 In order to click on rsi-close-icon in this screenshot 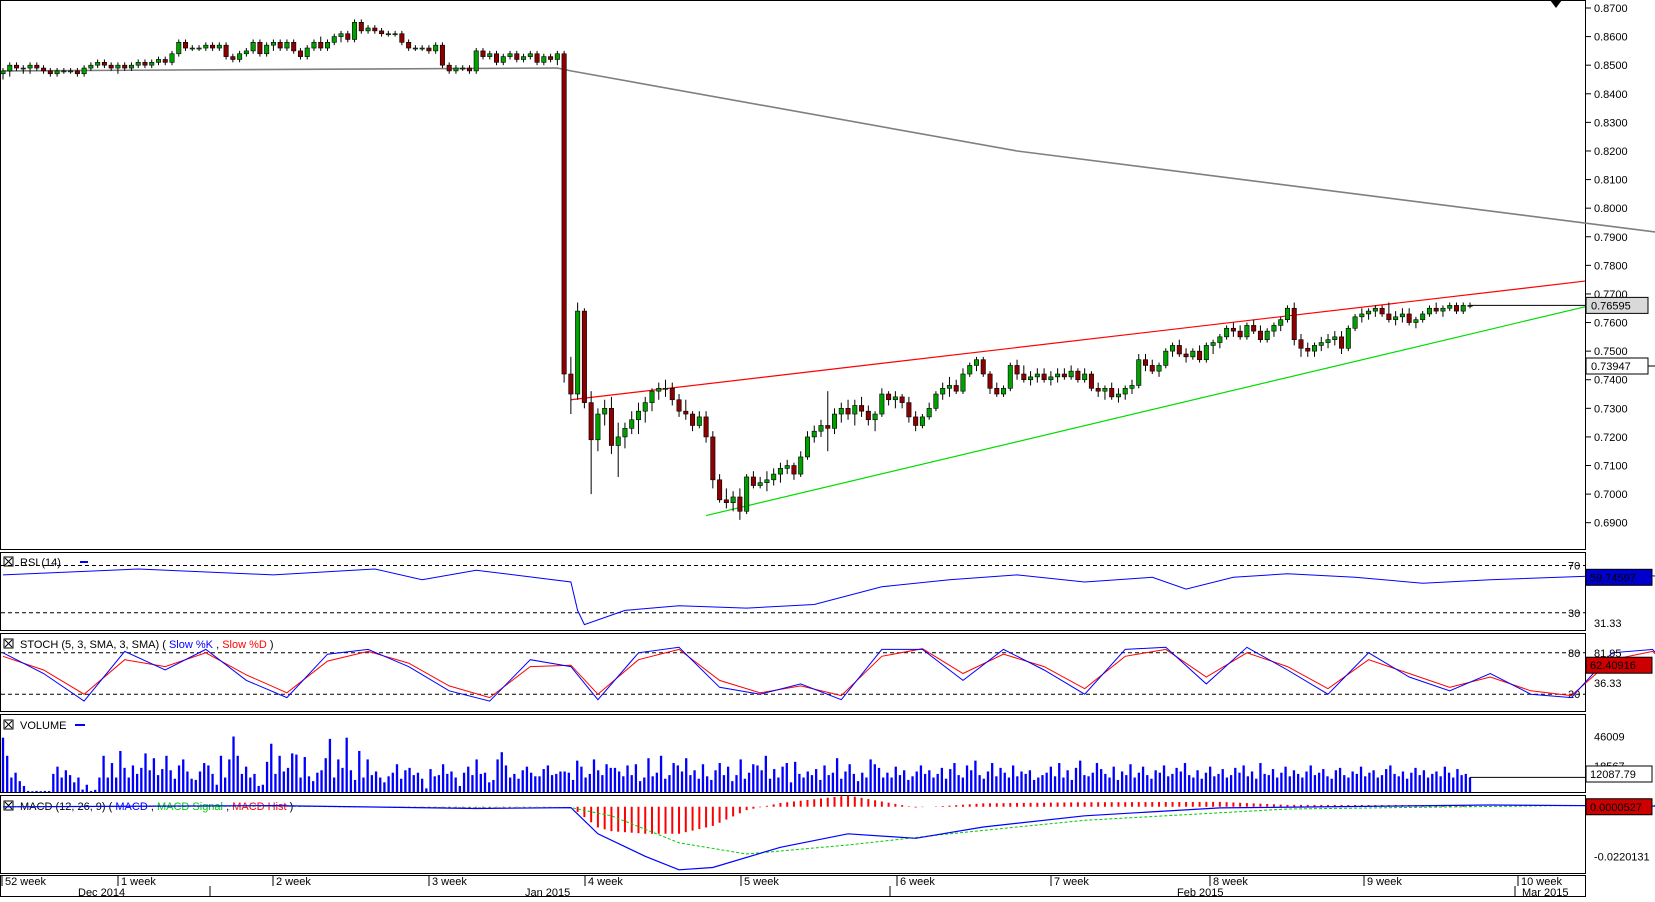, I will do `click(8, 561)`.